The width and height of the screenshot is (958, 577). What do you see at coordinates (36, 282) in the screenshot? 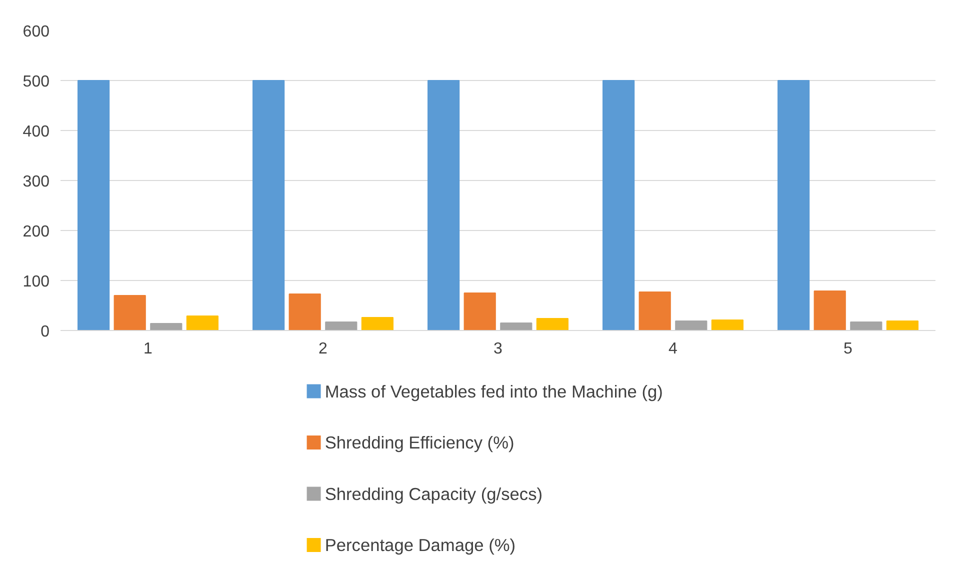
I see `y-tick-label: 100` at bounding box center [36, 282].